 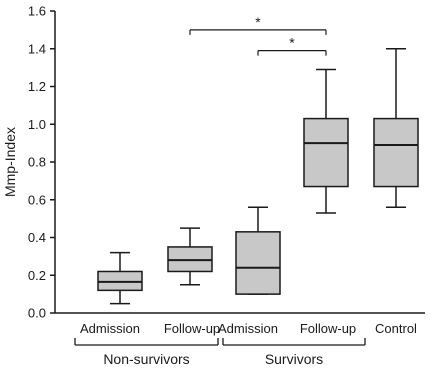 What do you see at coordinates (220, 352) in the screenshot?
I see `group-labels: Non-survivors Survivors` at bounding box center [220, 352].